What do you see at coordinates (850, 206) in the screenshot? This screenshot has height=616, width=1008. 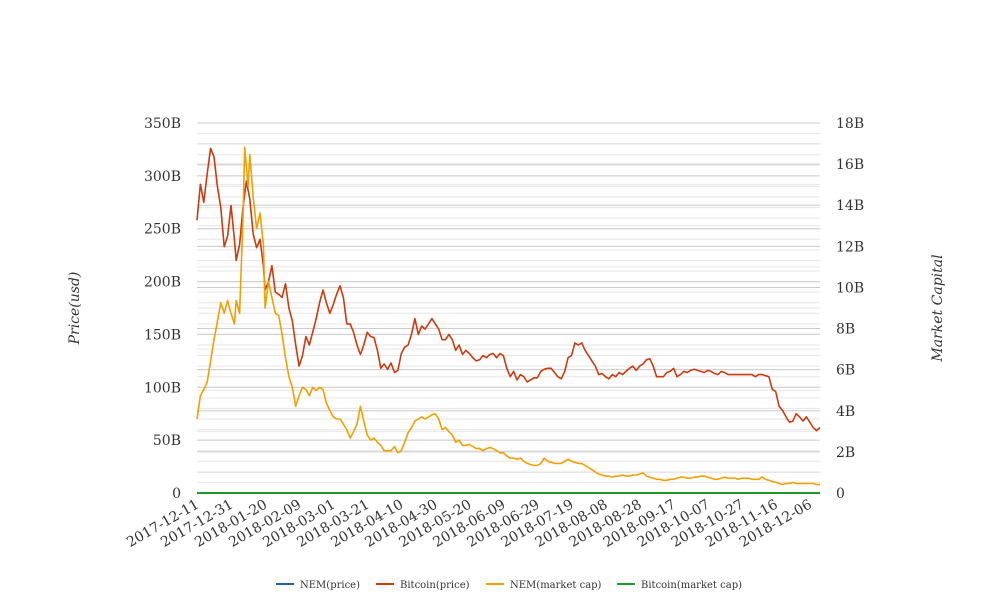 I see `y2-tick-label: 14B` at bounding box center [850, 206].